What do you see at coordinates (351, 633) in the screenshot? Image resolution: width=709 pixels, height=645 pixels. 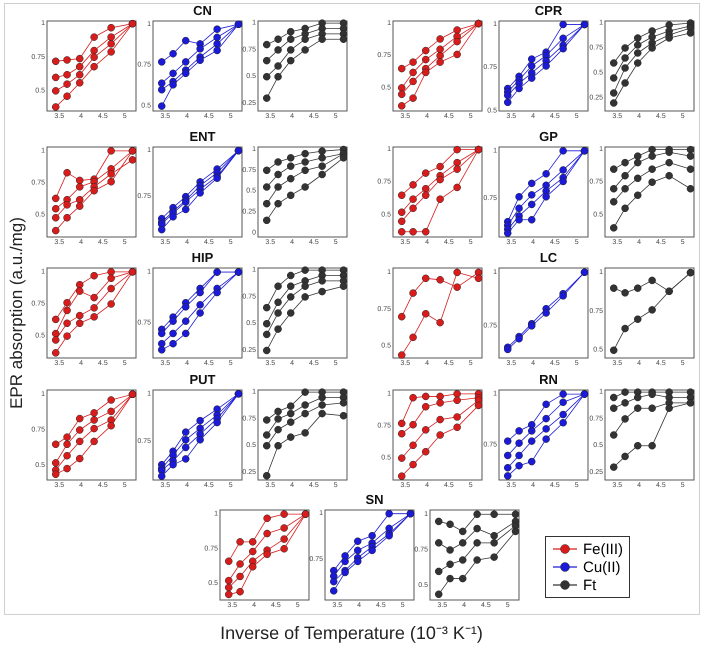 I see `x-axis-title: Inverse of Temperature (10⁻³ K⁻¹)` at bounding box center [351, 633].